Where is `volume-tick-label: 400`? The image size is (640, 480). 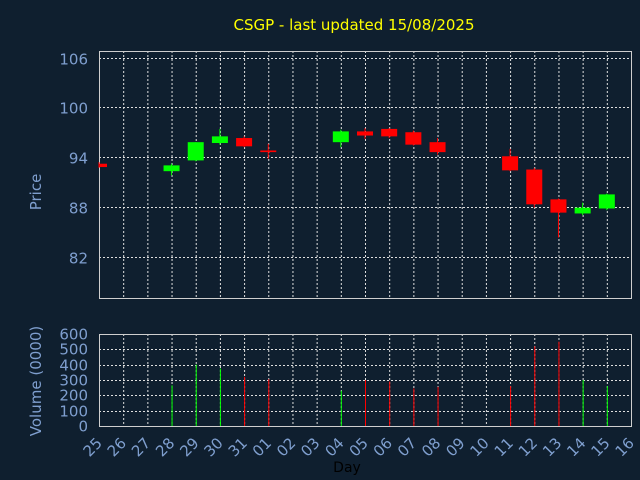 volume-tick-label: 400 is located at coordinates (73, 366).